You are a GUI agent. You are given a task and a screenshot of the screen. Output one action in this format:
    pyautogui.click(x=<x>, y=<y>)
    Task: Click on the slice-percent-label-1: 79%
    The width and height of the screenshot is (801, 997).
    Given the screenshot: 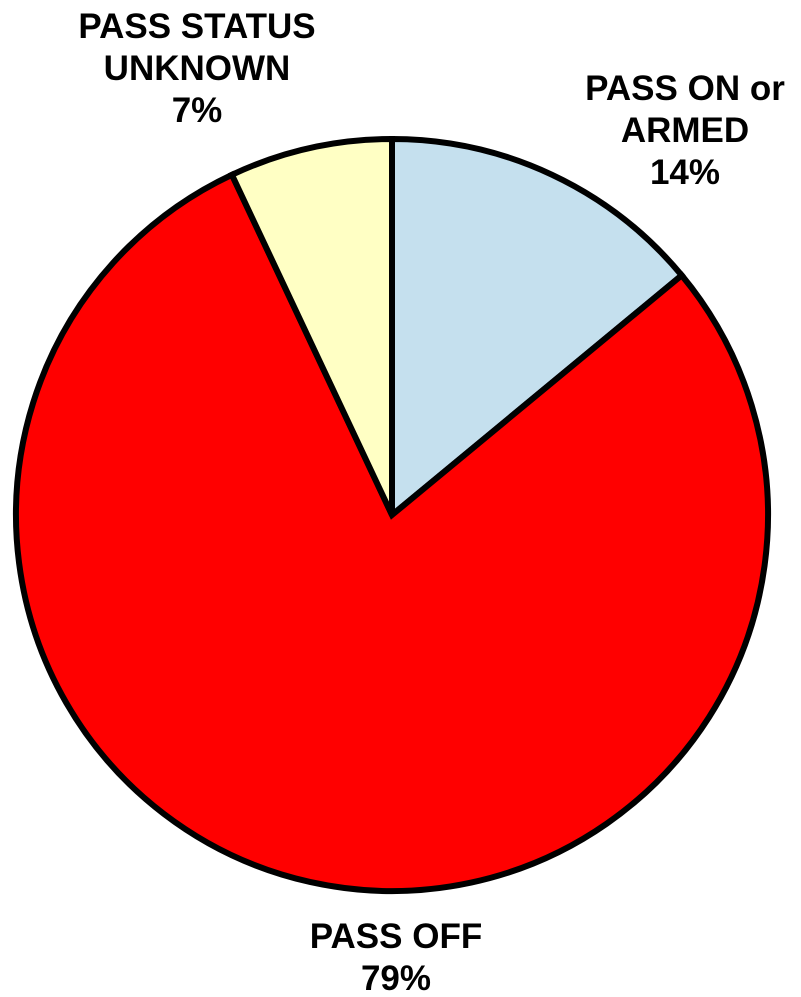 What is the action you would take?
    pyautogui.click(x=396, y=978)
    